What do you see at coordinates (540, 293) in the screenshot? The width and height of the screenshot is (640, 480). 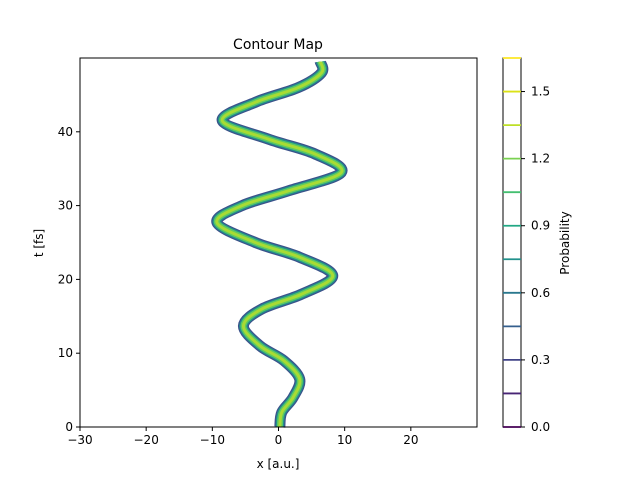 I see `colorbar-tick-label: 0.6` at bounding box center [540, 293].